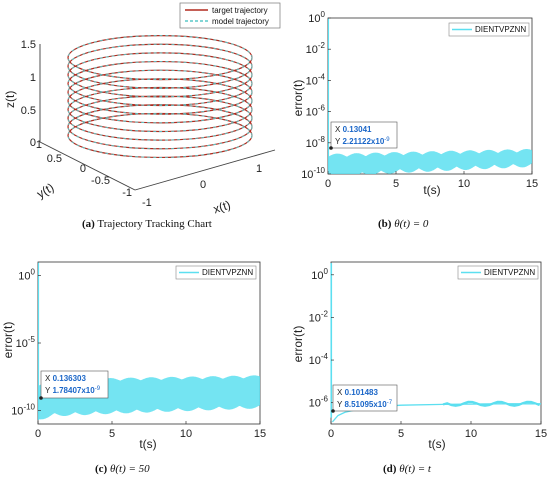  I want to click on y-tick: 10⁻⁵, so click(26, 342).